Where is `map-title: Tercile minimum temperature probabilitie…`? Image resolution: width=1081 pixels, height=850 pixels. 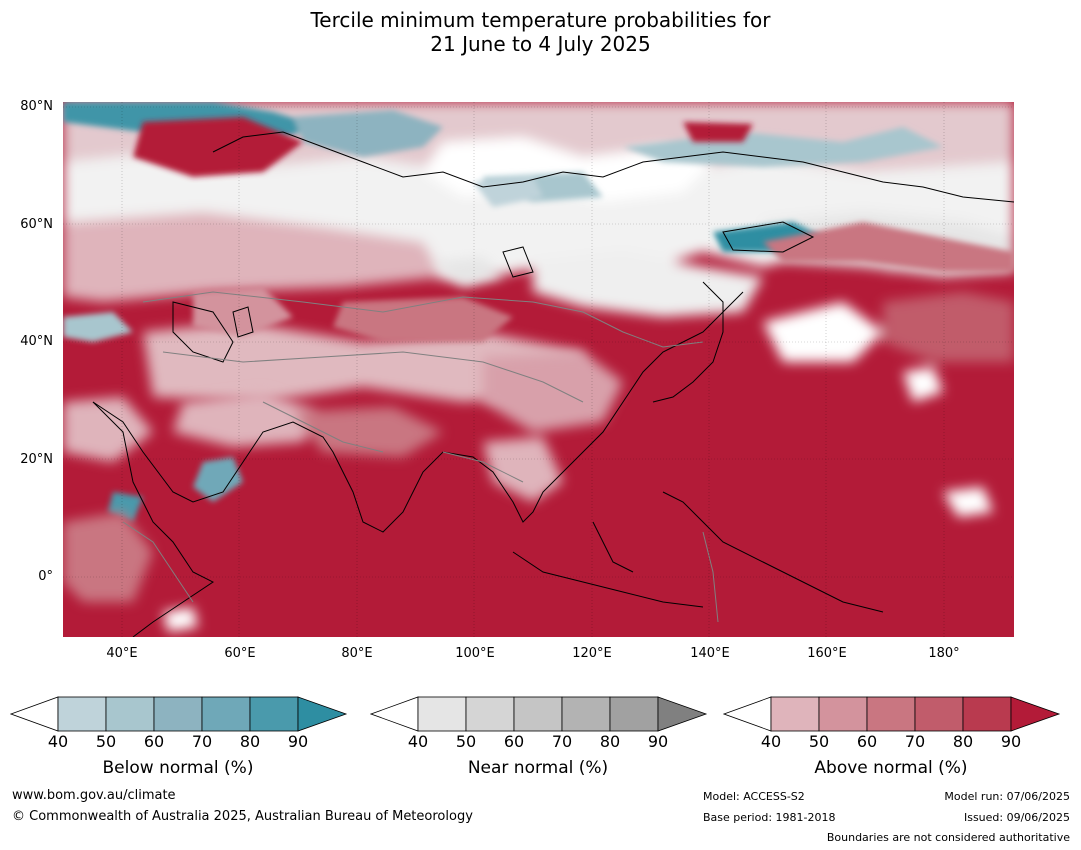
map-title: Tercile minimum temperature probabilitie… is located at coordinates (540, 32).